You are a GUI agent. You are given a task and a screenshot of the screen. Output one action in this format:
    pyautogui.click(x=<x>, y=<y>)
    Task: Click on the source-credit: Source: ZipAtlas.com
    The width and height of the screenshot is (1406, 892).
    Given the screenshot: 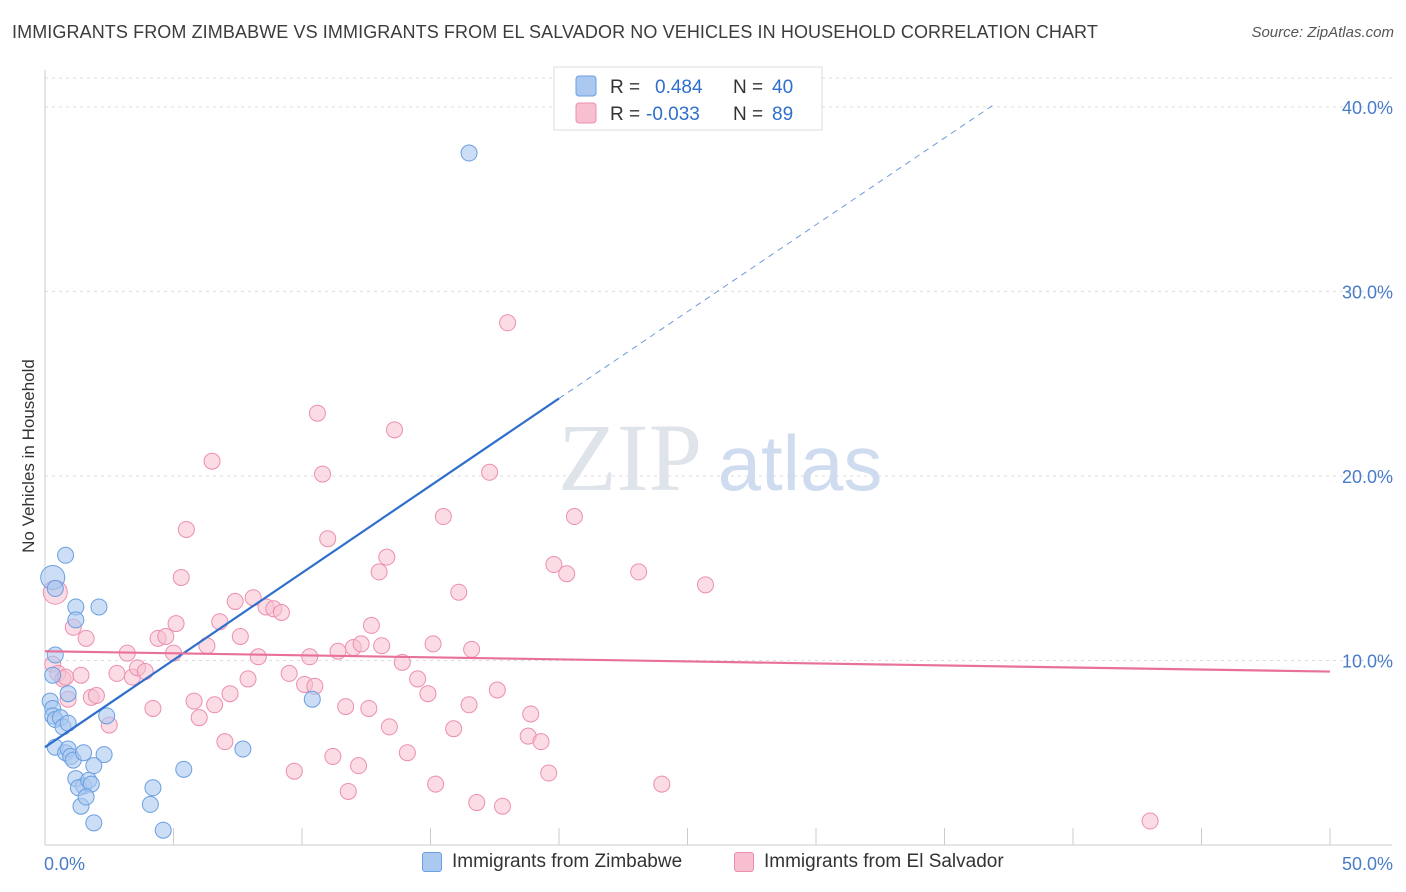 What is the action you would take?
    pyautogui.click(x=1322, y=32)
    